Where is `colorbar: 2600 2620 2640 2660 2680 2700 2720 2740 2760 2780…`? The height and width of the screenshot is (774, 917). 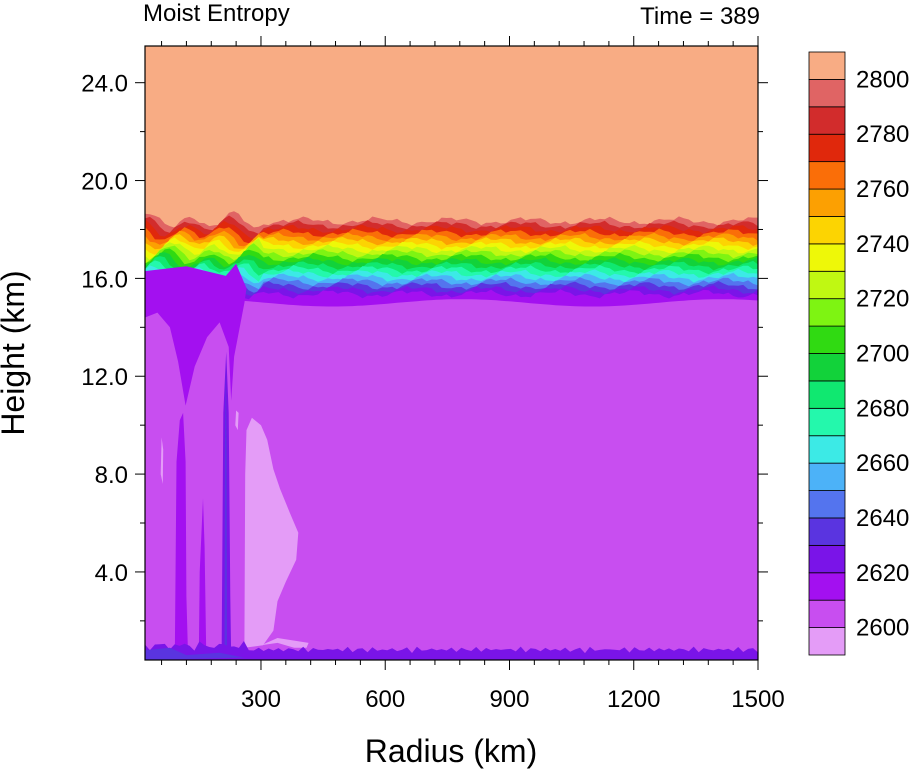
colorbar: 2600 2620 2640 2660 2680 2700 2720 2740 2760 2780… is located at coordinates (858, 353).